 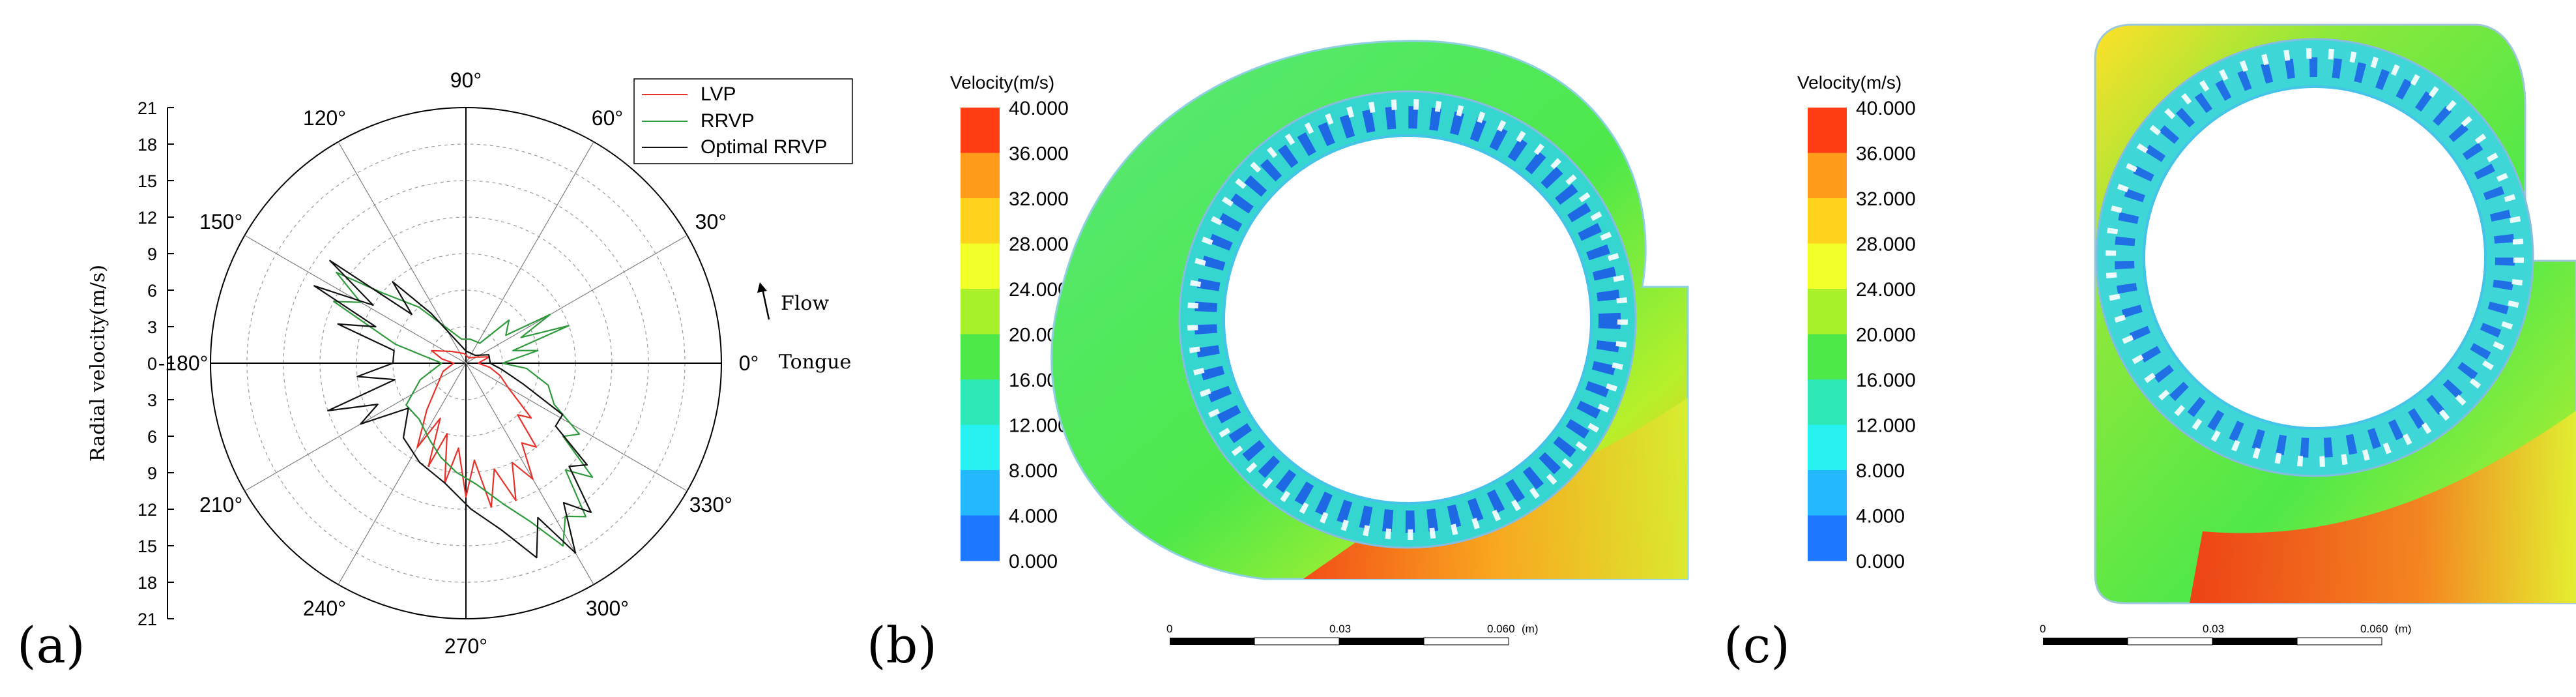 I want to click on radial-axis-title: Radial velocity(m/s), so click(x=98, y=363).